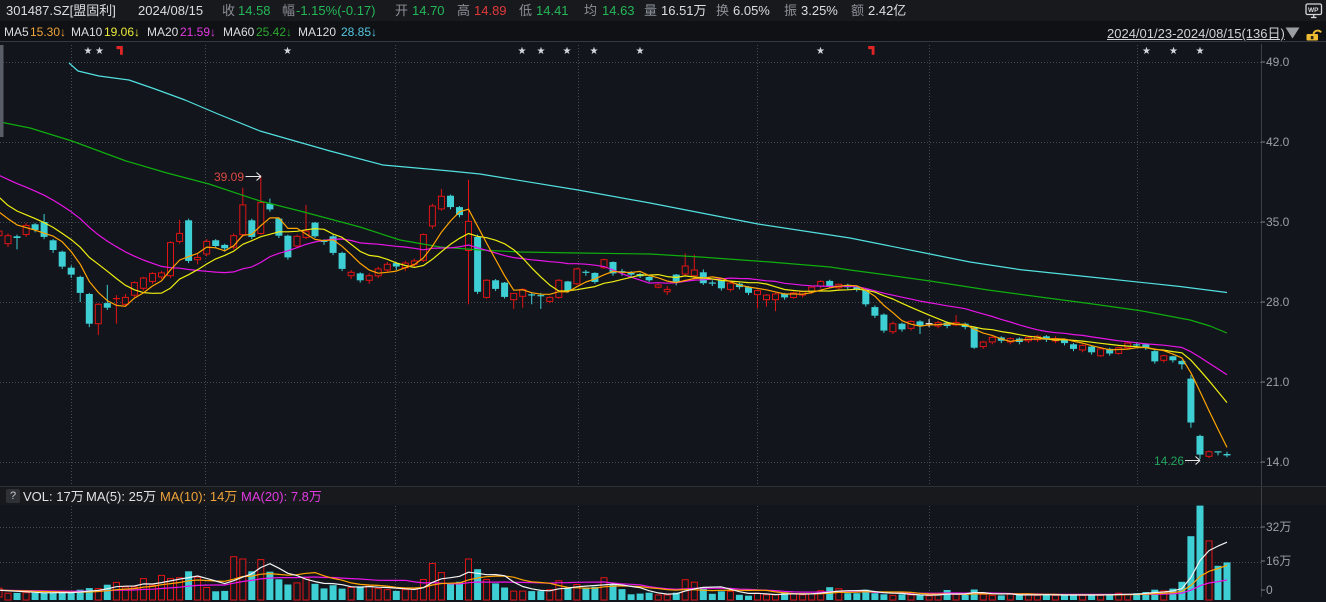 The width and height of the screenshot is (1326, 602). What do you see at coordinates (1278, 527) in the screenshot?
I see `svg-text: 32万` at bounding box center [1278, 527].